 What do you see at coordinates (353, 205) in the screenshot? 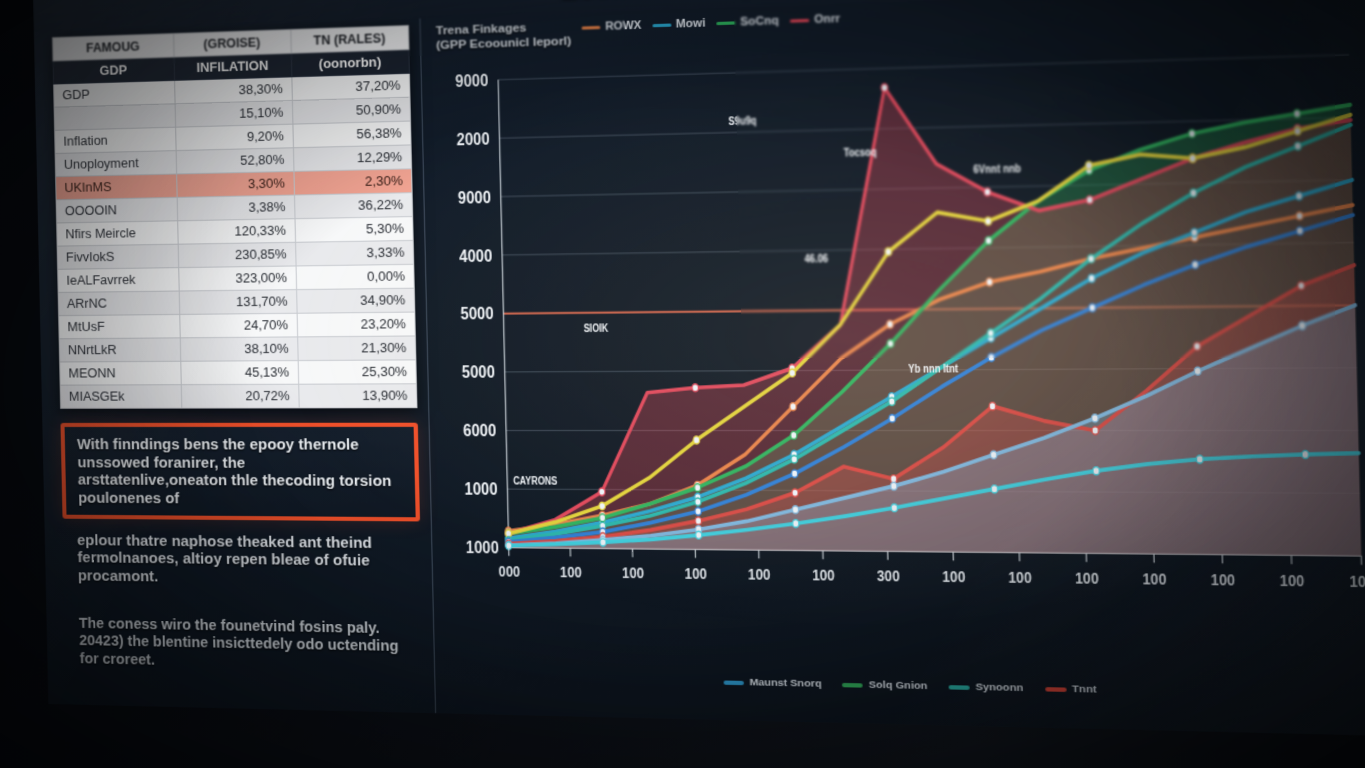
I see `table-cell-value: 36,22%` at bounding box center [353, 205].